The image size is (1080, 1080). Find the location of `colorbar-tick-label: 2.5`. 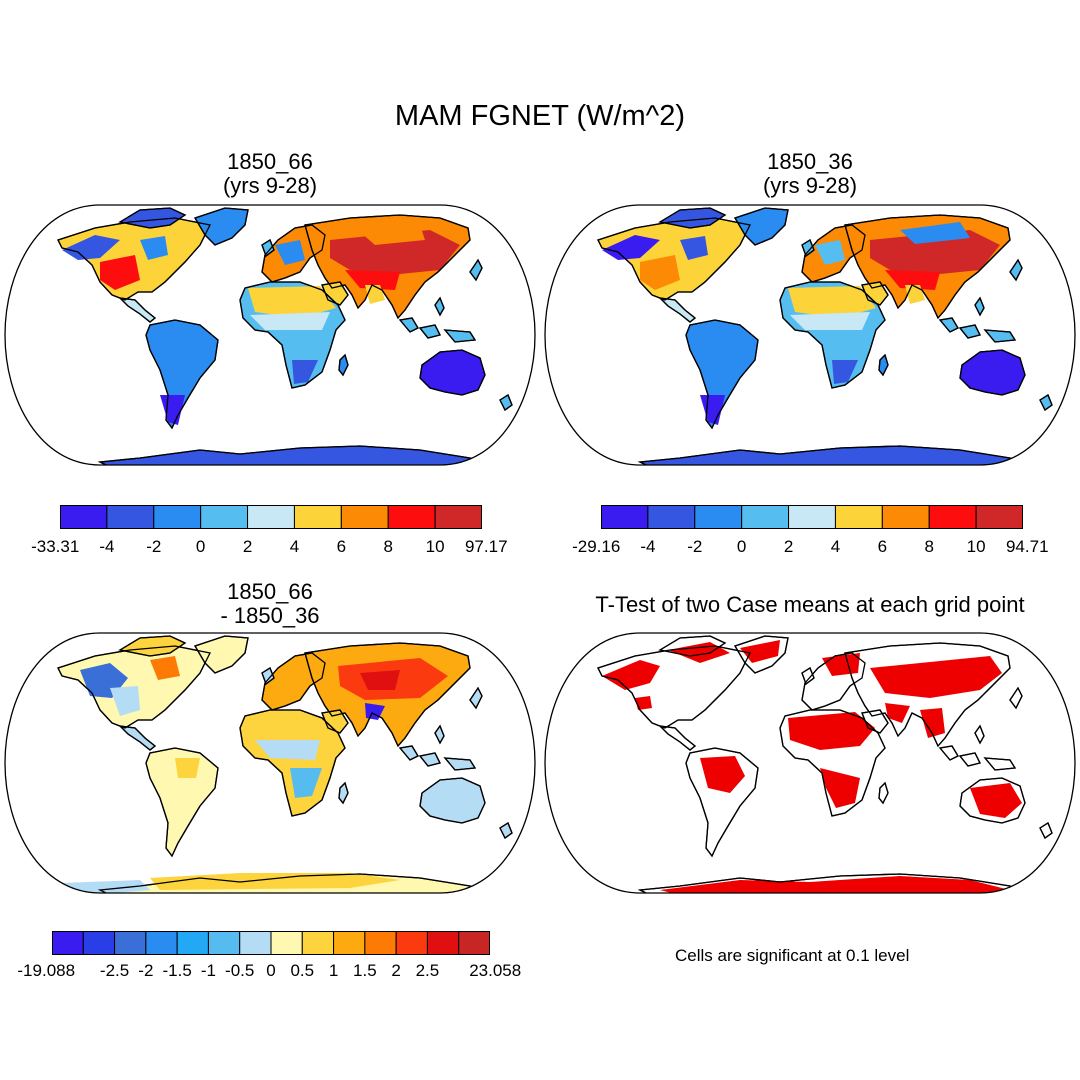

colorbar-tick-label: 2.5 is located at coordinates (427, 970).